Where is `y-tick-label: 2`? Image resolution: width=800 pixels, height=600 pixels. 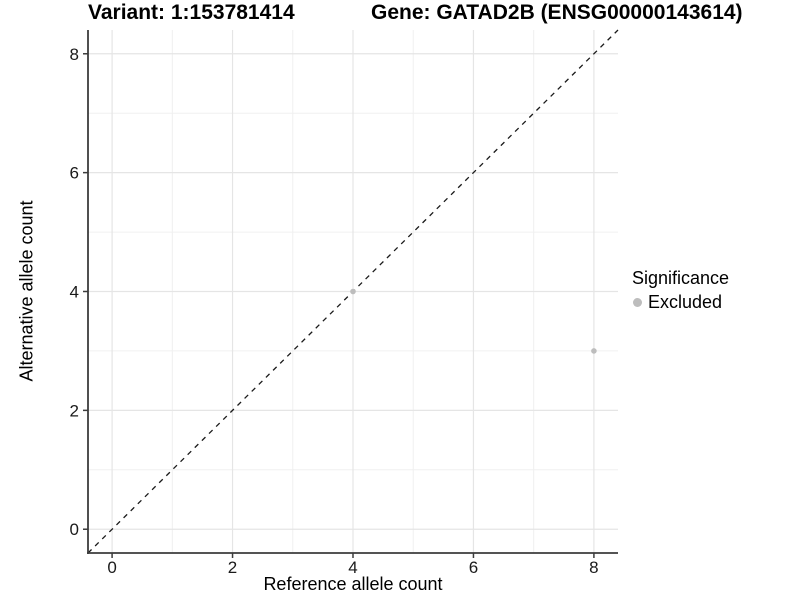 y-tick-label: 2 is located at coordinates (74, 410).